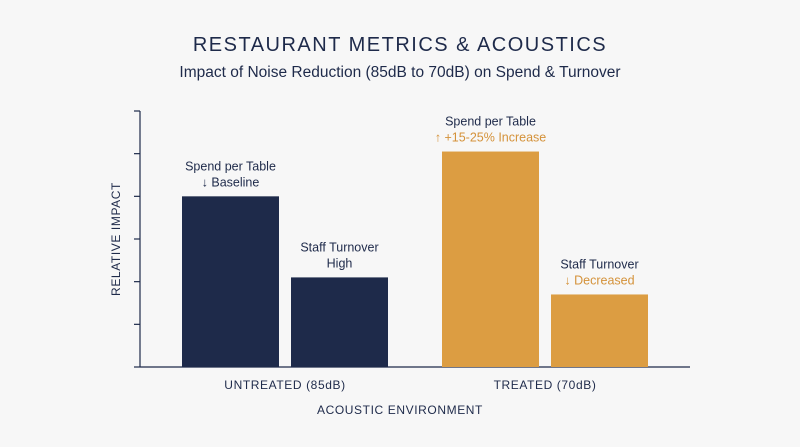 Image resolution: width=800 pixels, height=447 pixels. Describe the element at coordinates (490, 259) in the screenshot. I see `bar-treated-spend` at that location.